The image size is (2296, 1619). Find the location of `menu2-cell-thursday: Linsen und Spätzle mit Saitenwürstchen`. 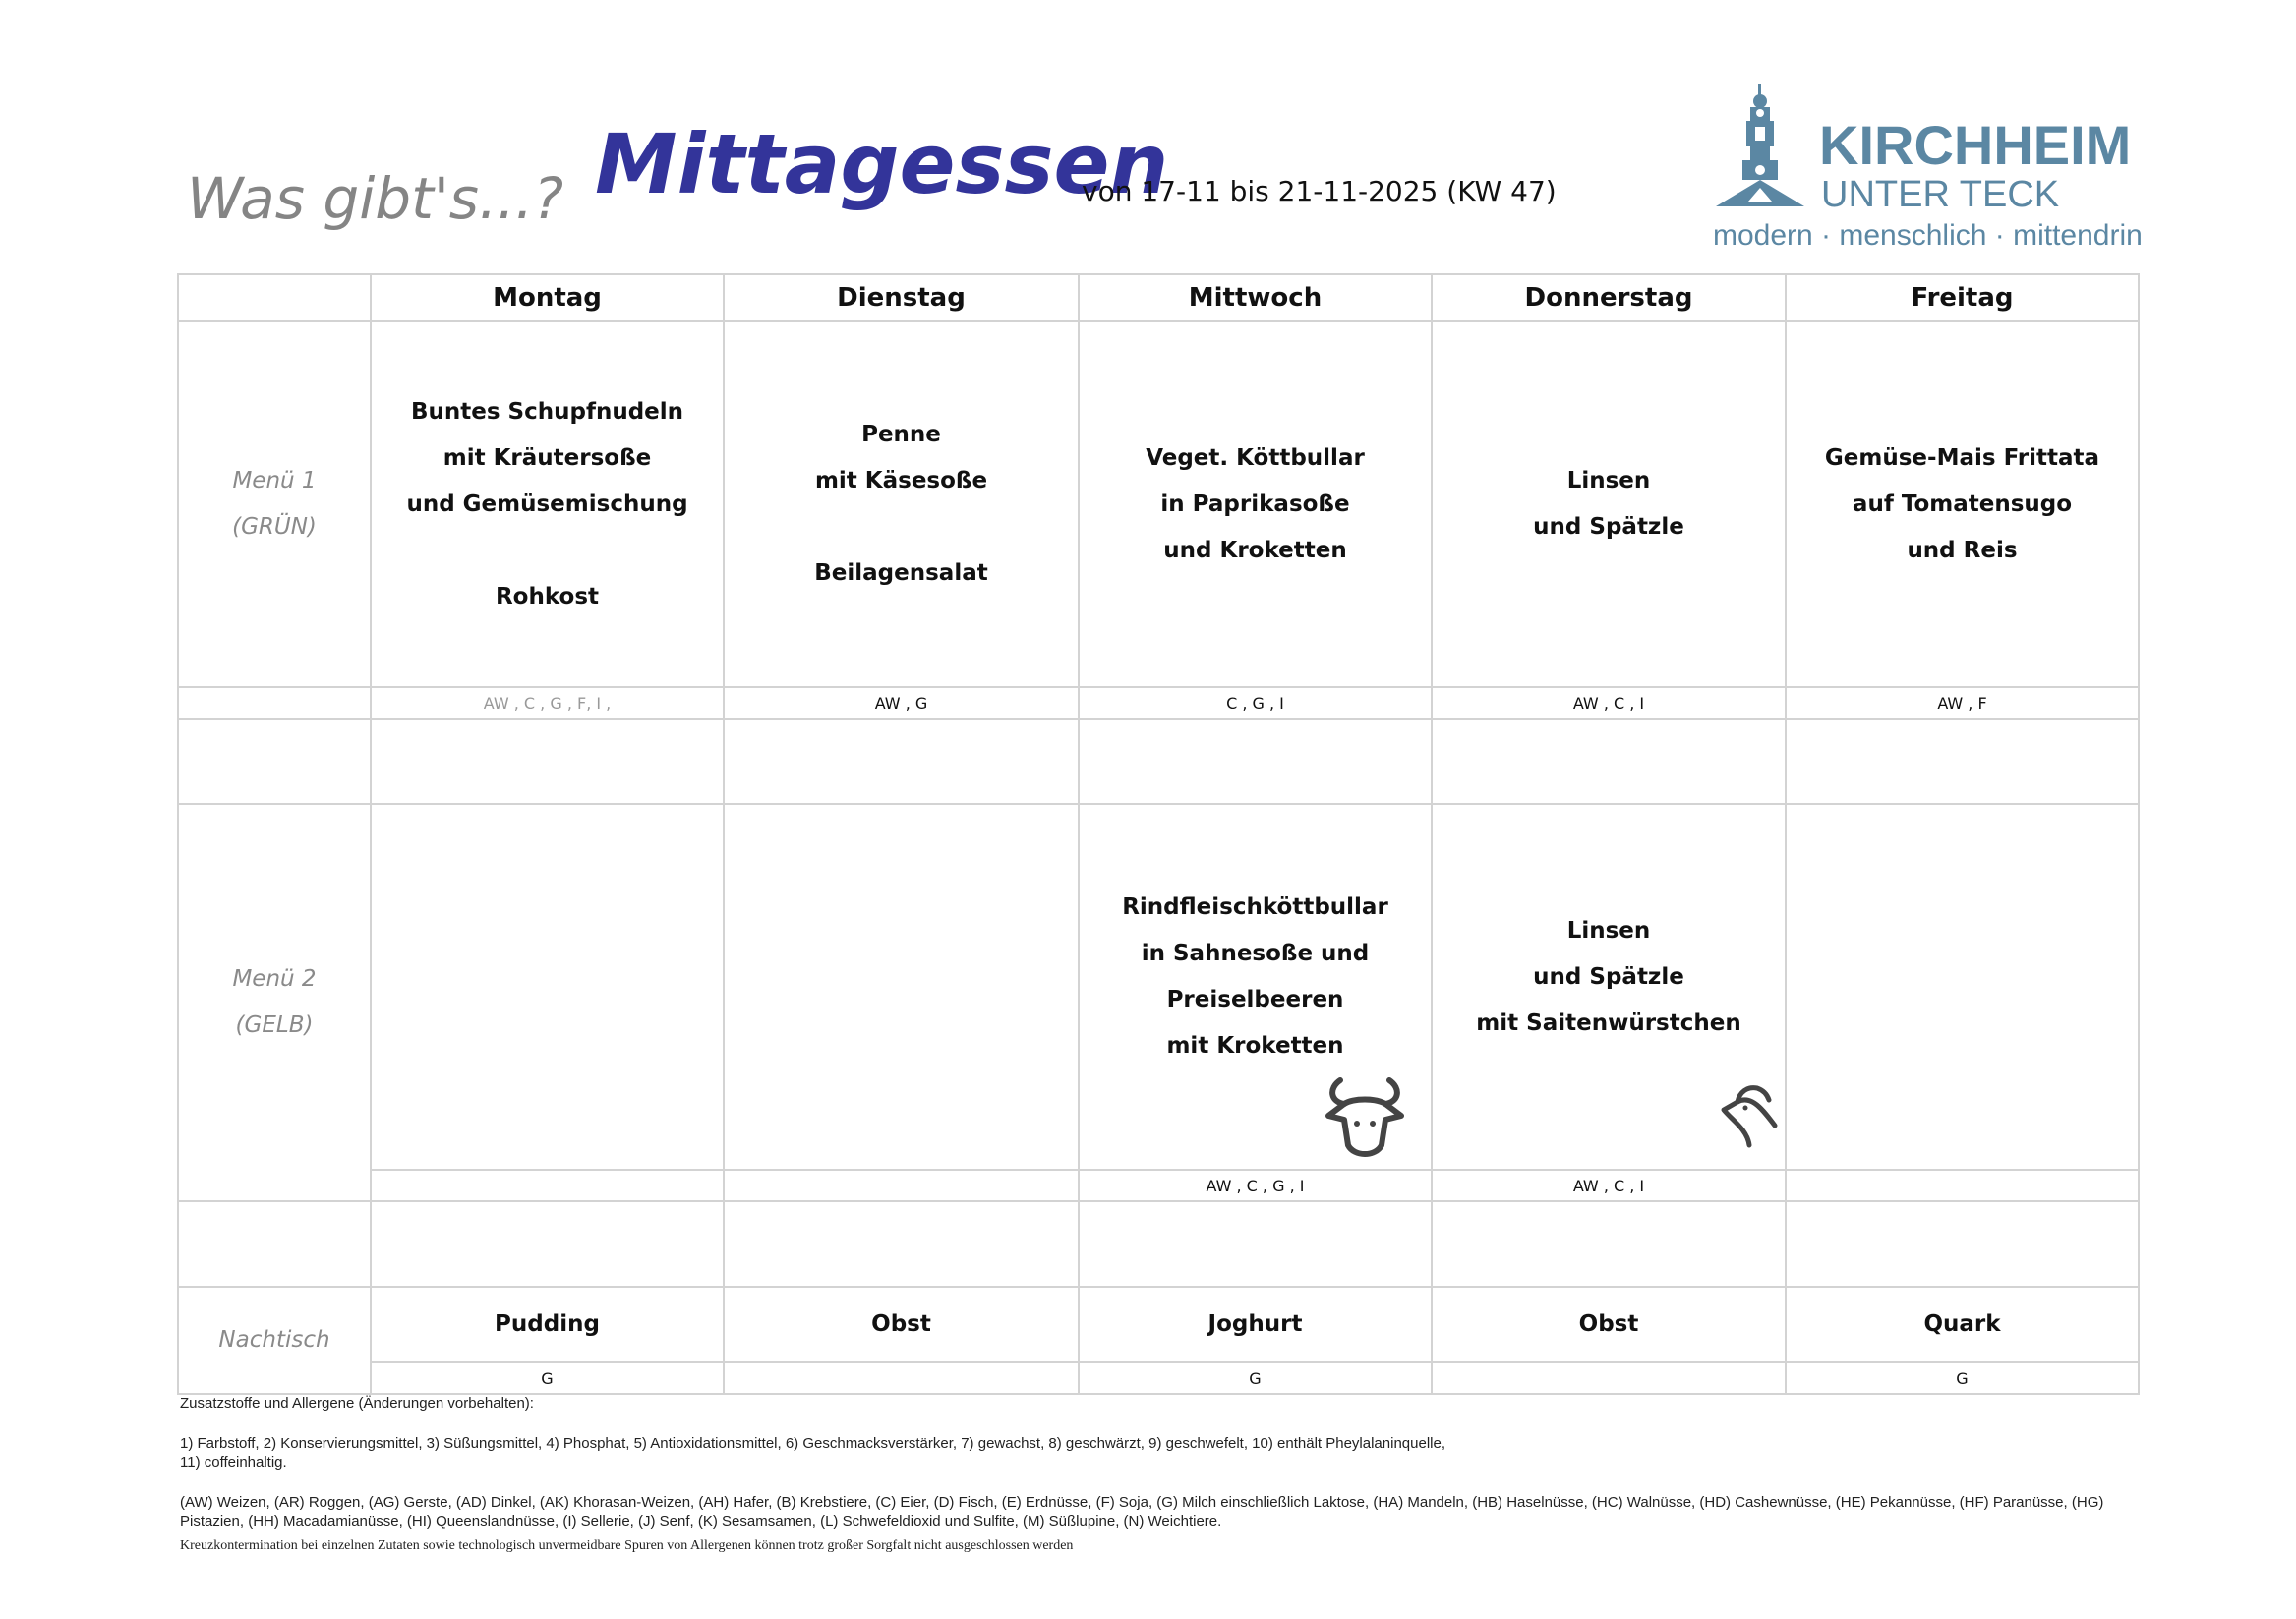

menu2-cell-thursday: Linsen und Spätzle mit Saitenwürstchen is located at coordinates (1609, 987).